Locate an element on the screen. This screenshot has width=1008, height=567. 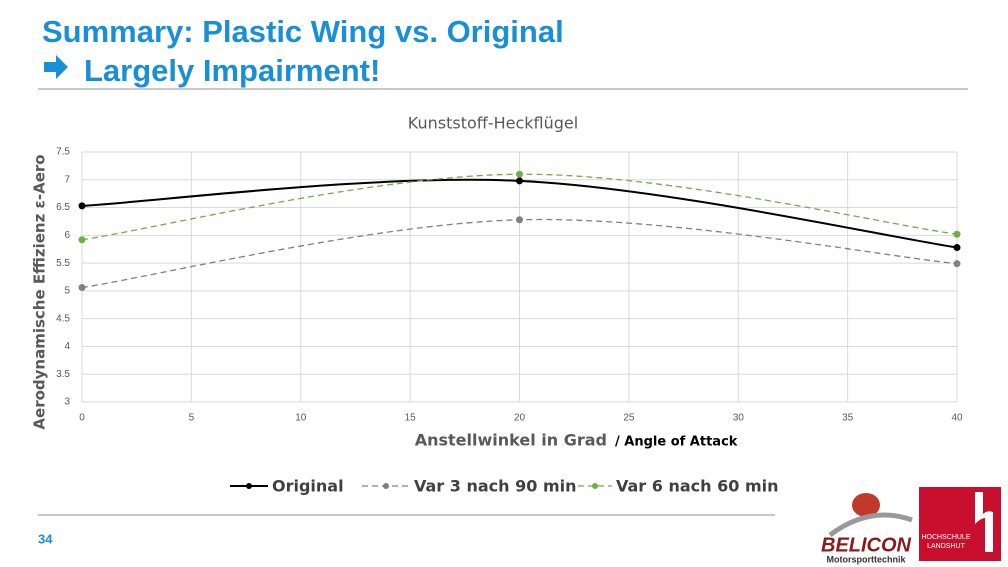
y-tick-label: 7 is located at coordinates (67, 179).